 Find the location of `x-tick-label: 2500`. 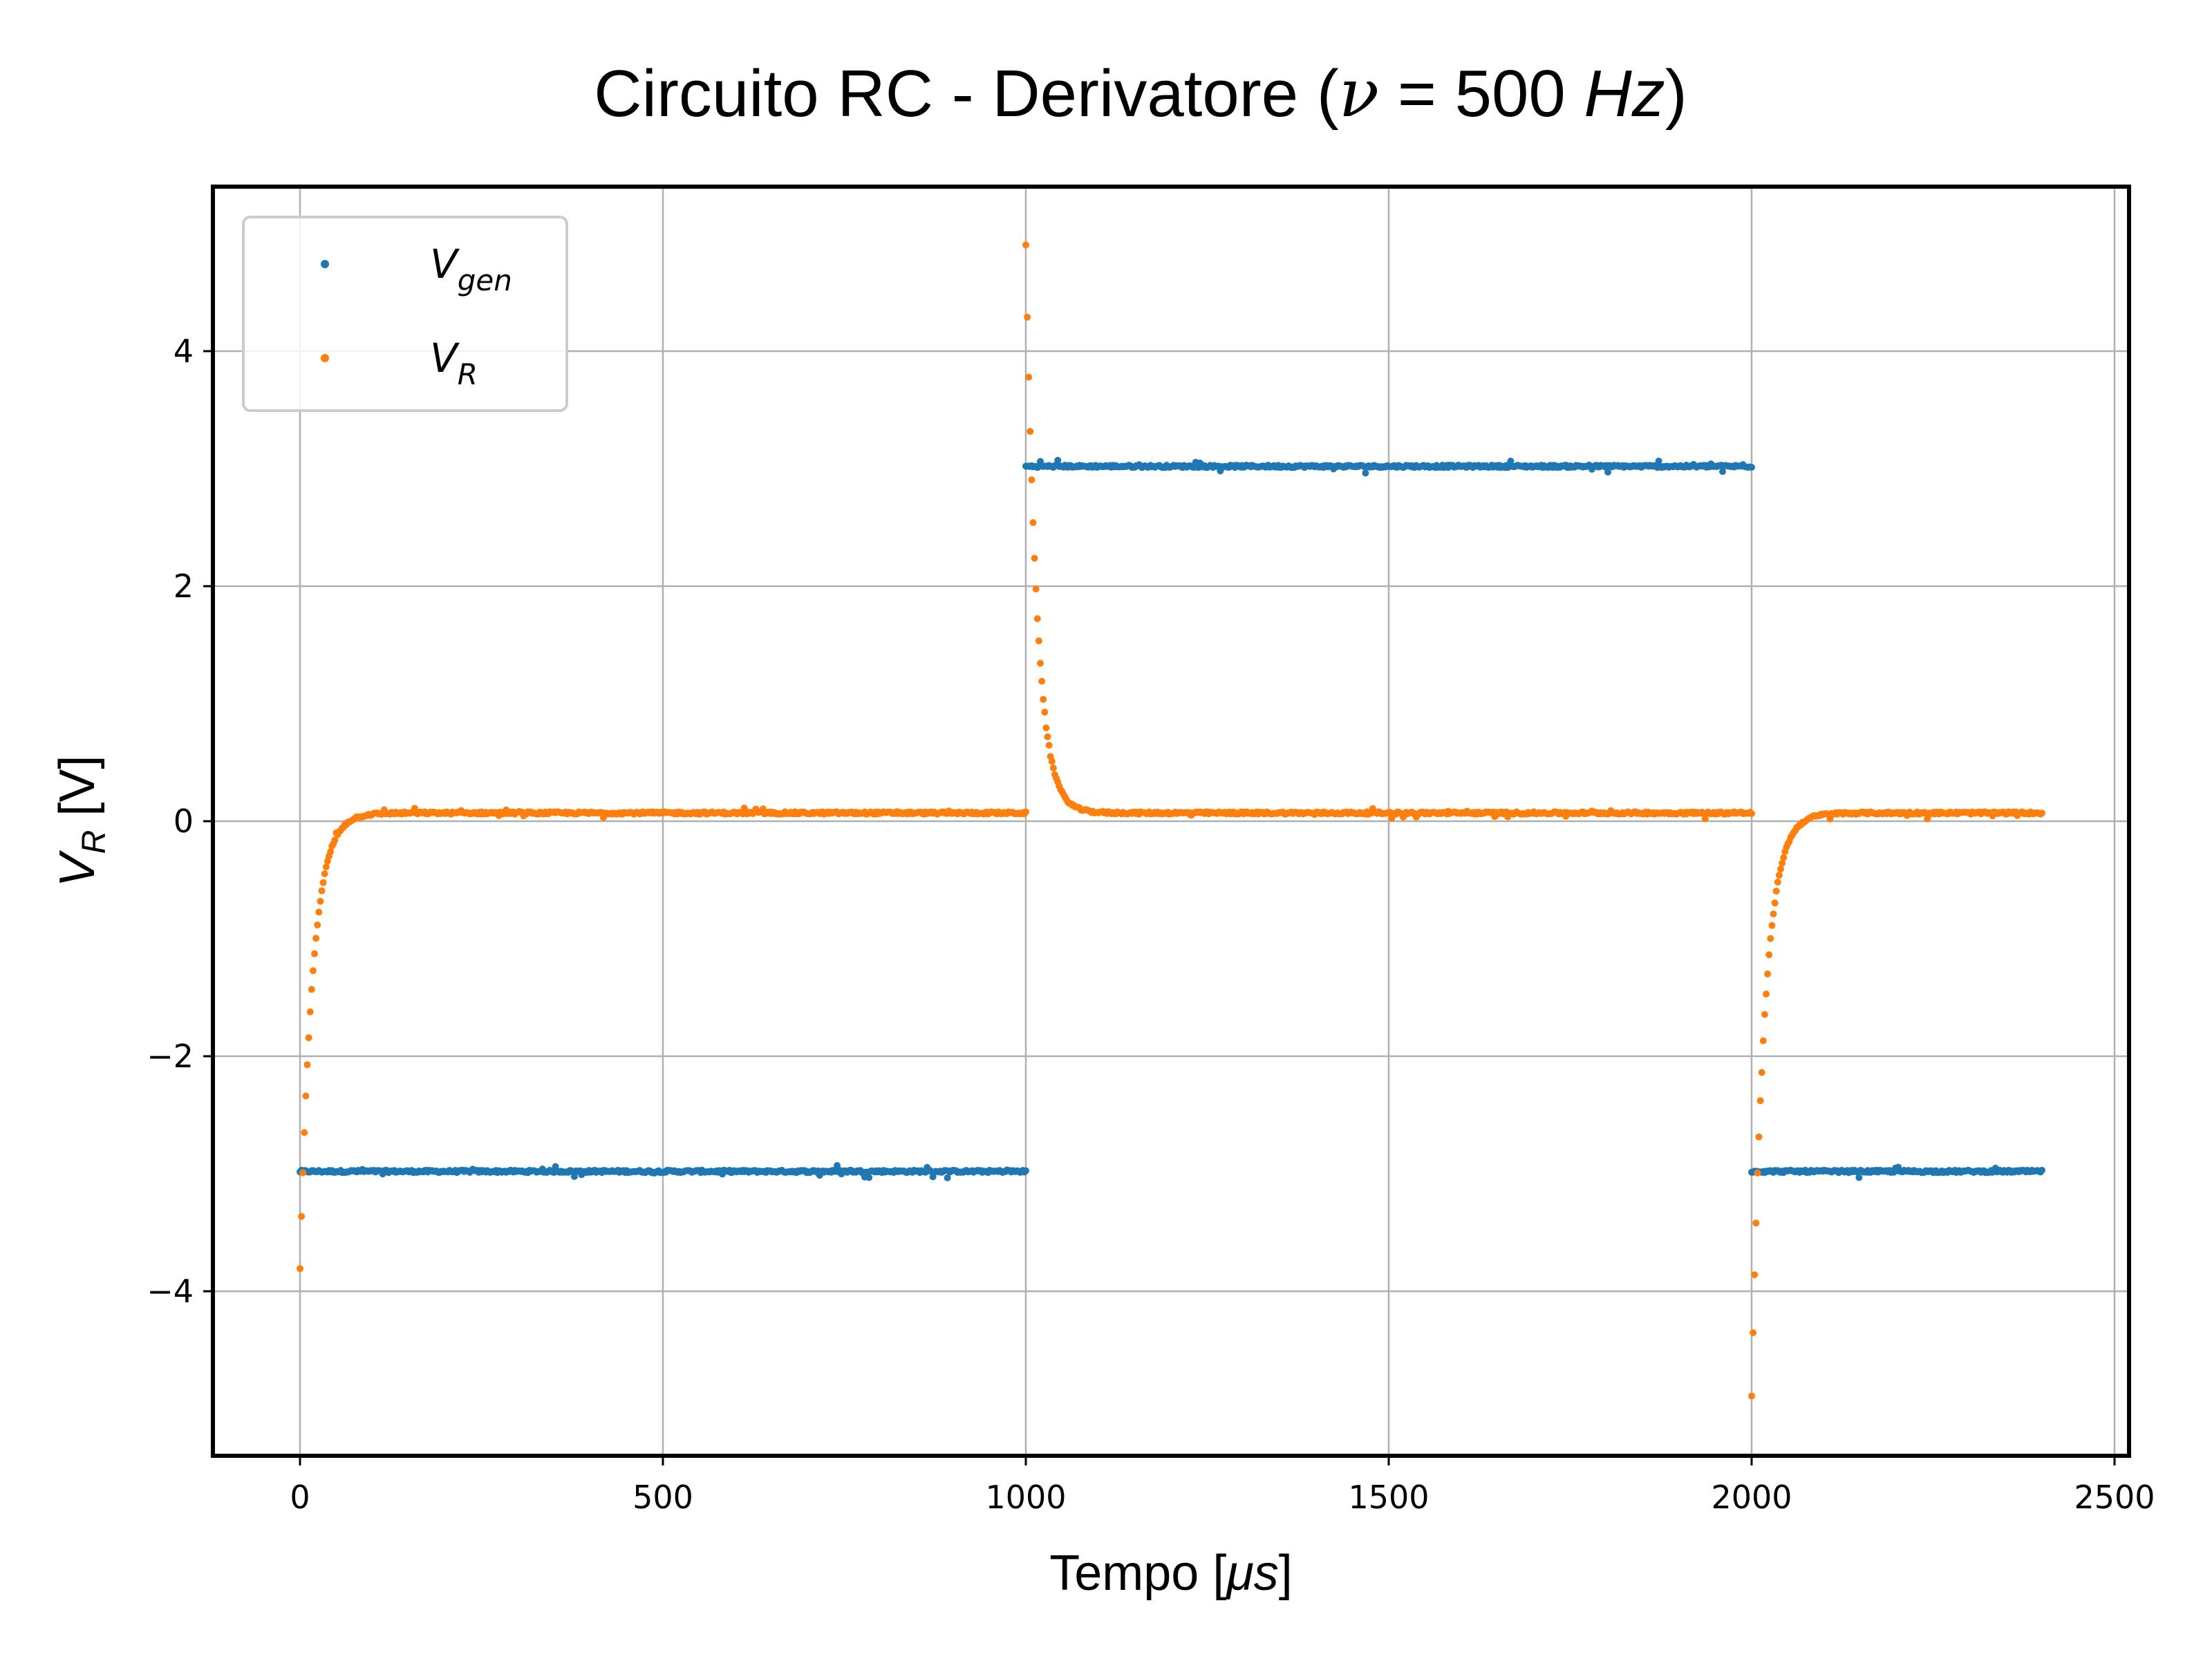

x-tick-label: 2500 is located at coordinates (2114, 1497).